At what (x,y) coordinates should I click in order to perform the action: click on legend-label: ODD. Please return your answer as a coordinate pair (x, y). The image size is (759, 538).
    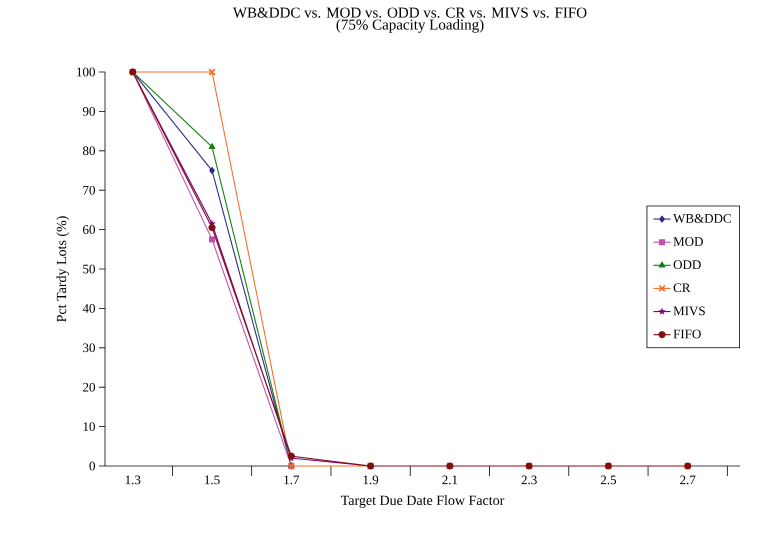
    Looking at the image, I should click on (687, 265).